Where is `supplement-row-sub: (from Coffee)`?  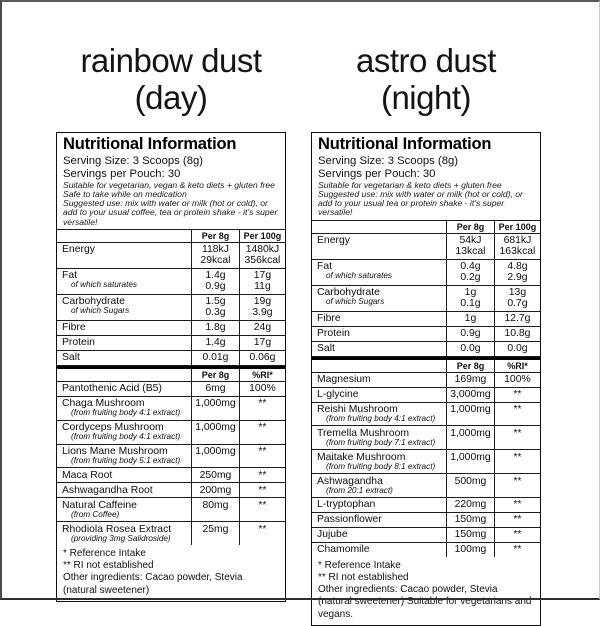 supplement-row-sub: (from Coffee) is located at coordinates (171, 516).